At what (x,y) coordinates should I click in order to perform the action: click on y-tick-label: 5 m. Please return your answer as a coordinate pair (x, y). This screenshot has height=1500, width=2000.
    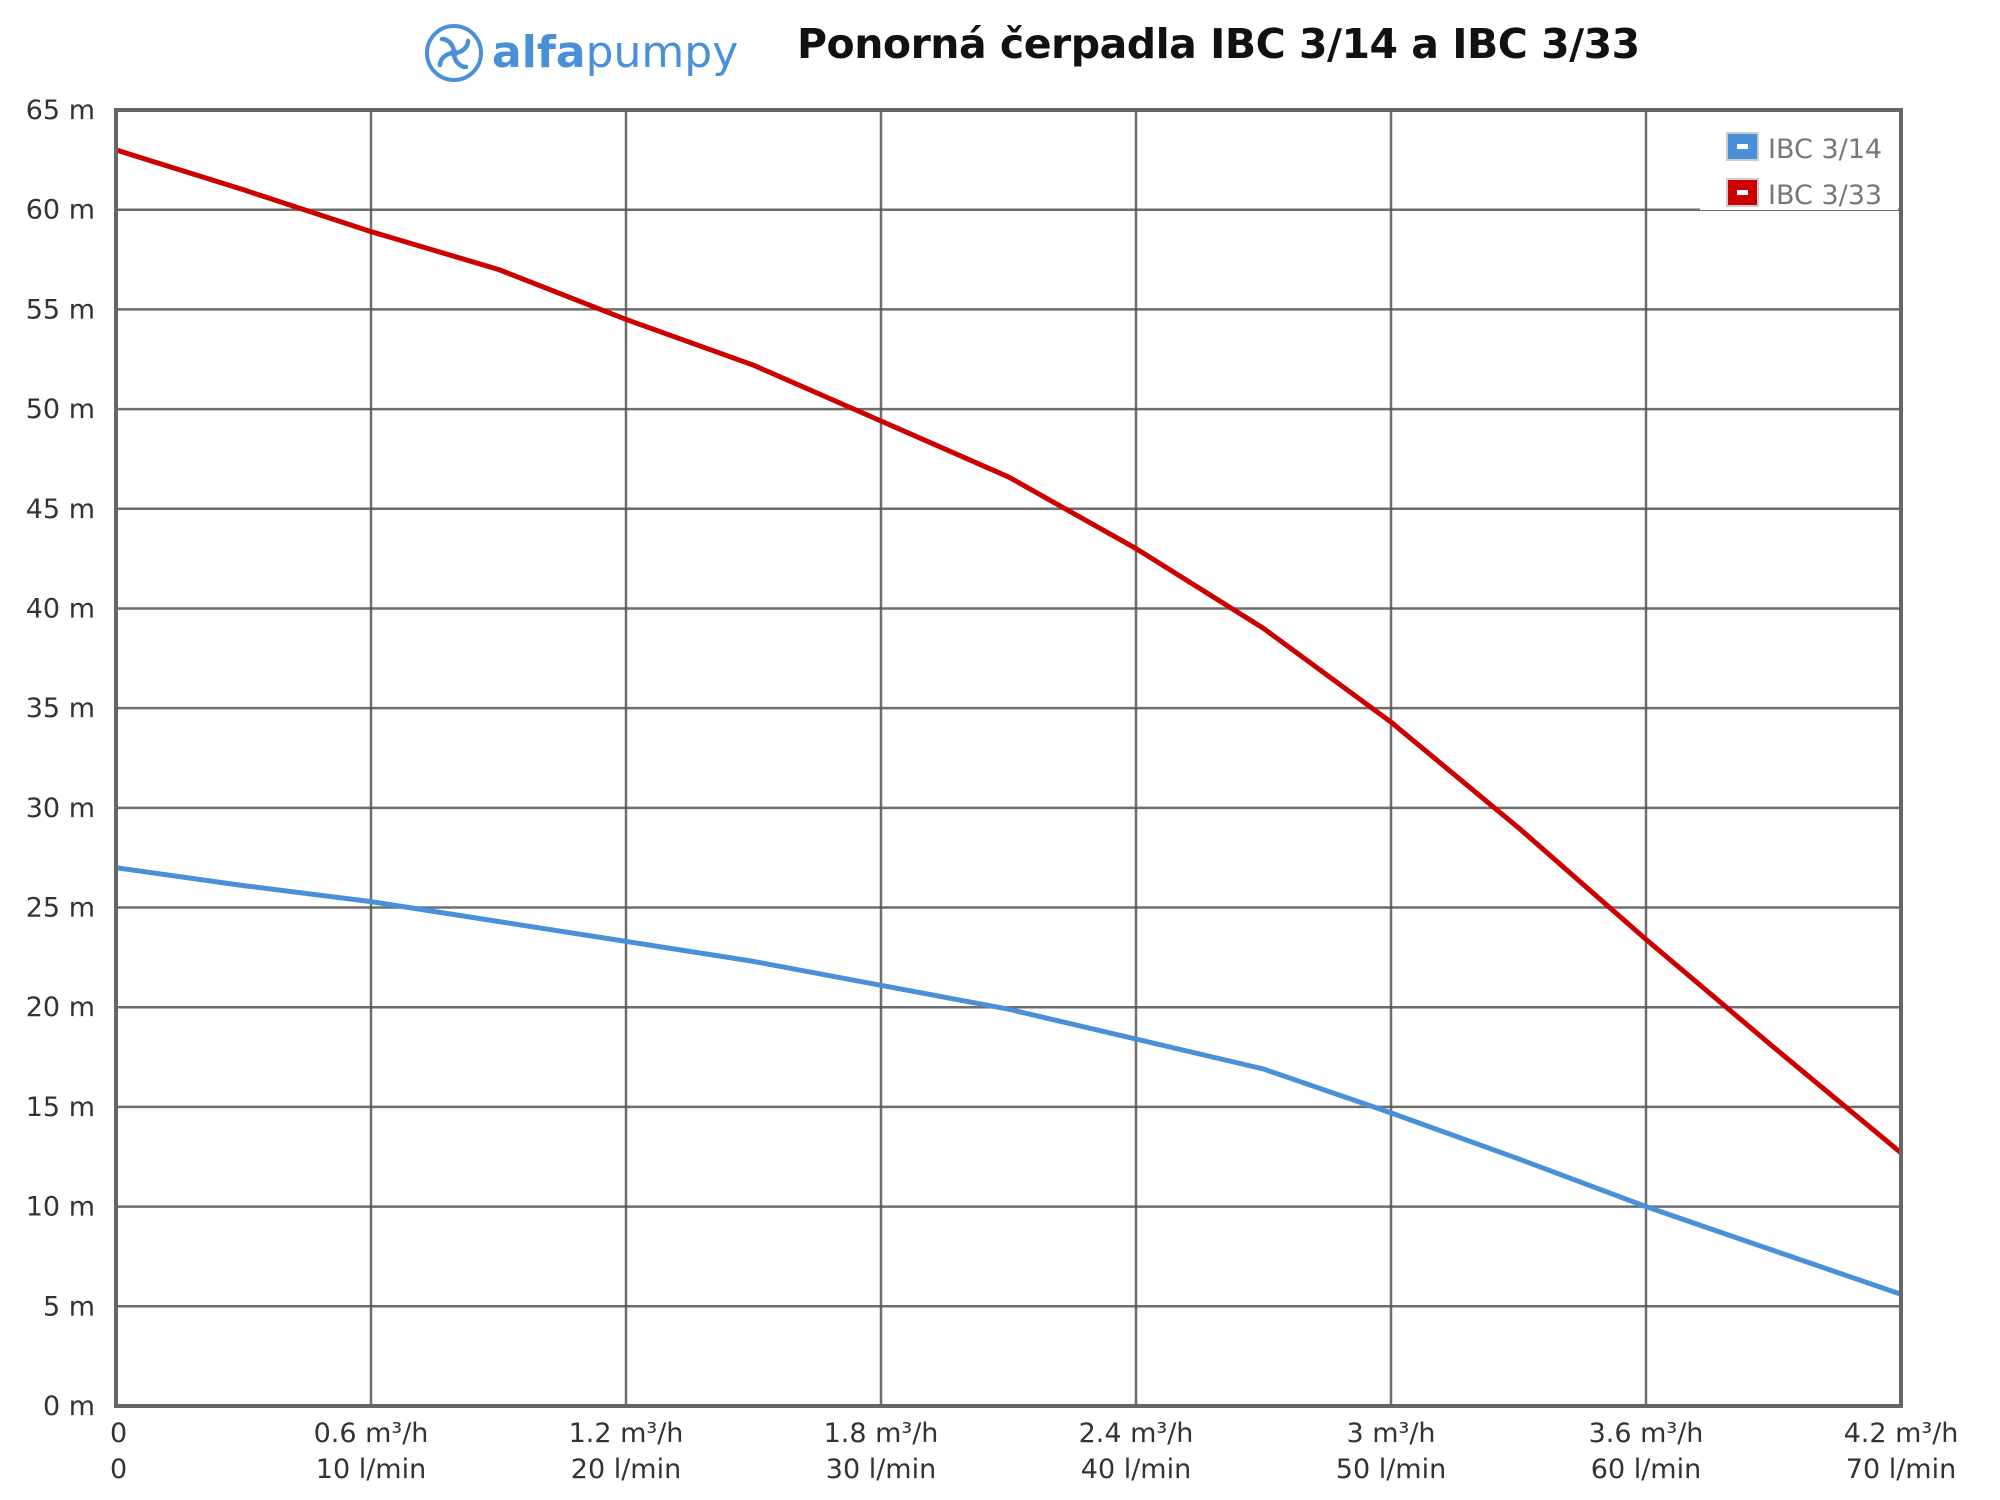
    Looking at the image, I should click on (69, 1306).